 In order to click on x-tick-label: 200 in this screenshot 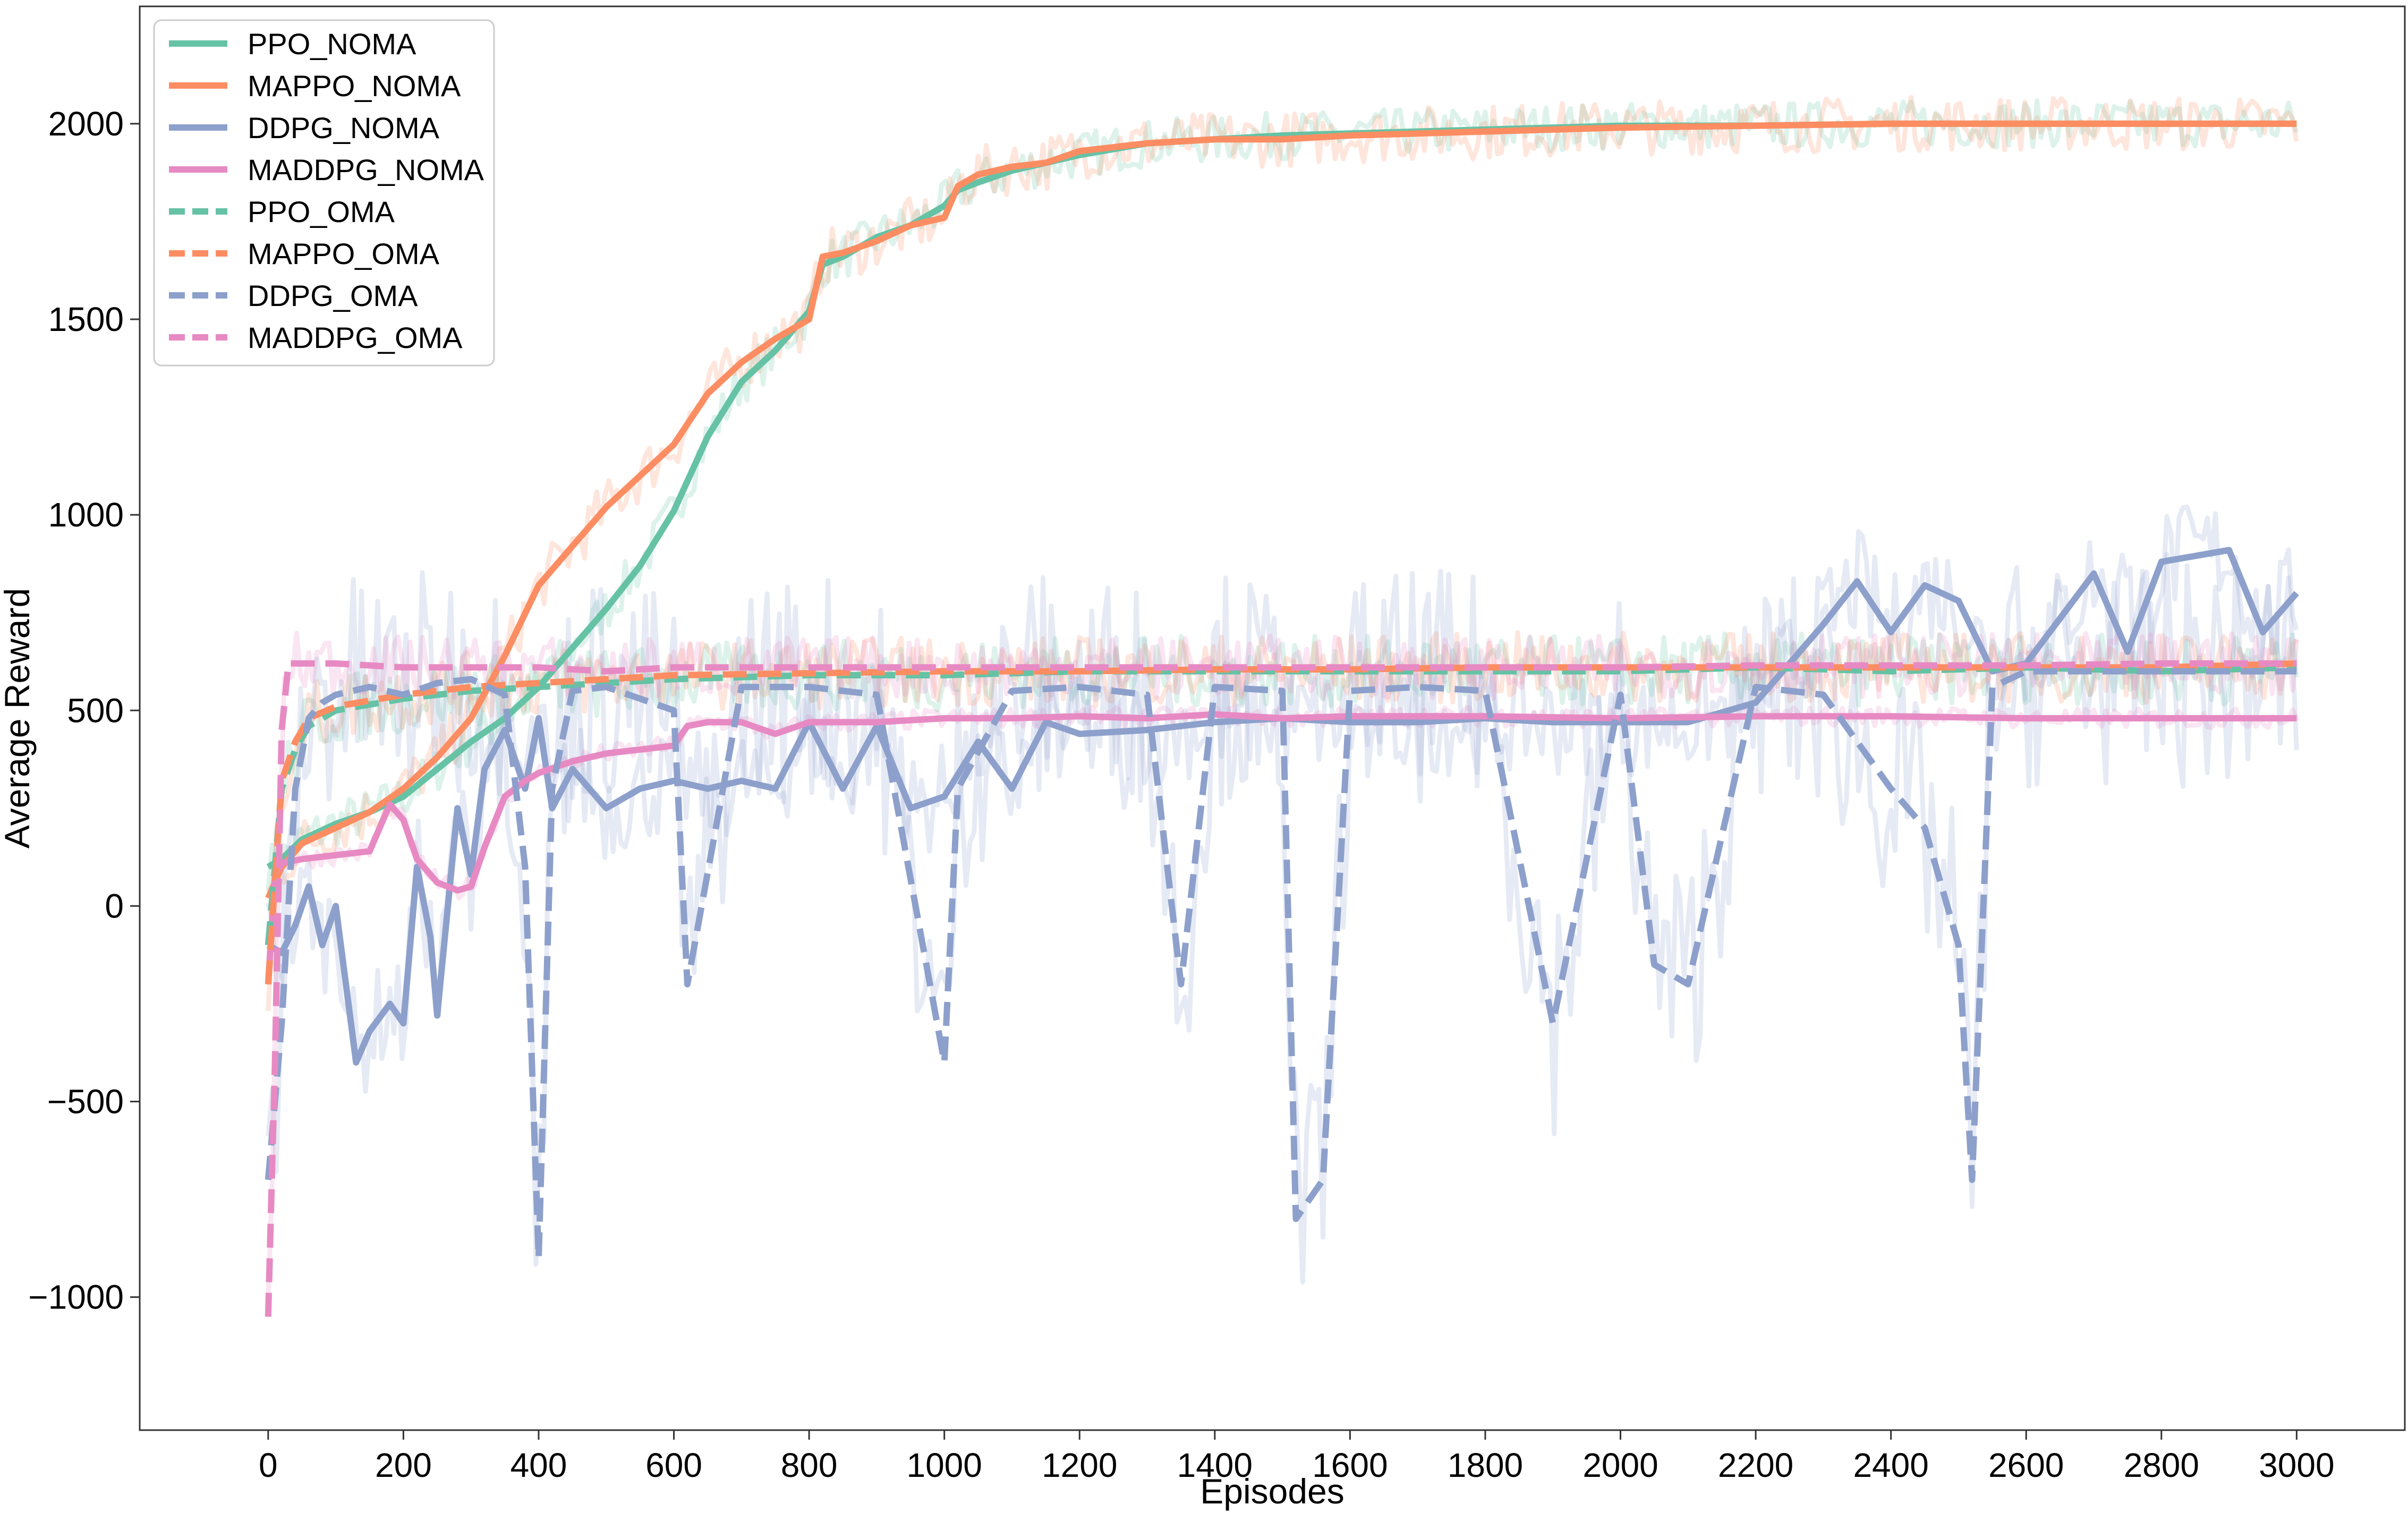, I will do `click(404, 1465)`.